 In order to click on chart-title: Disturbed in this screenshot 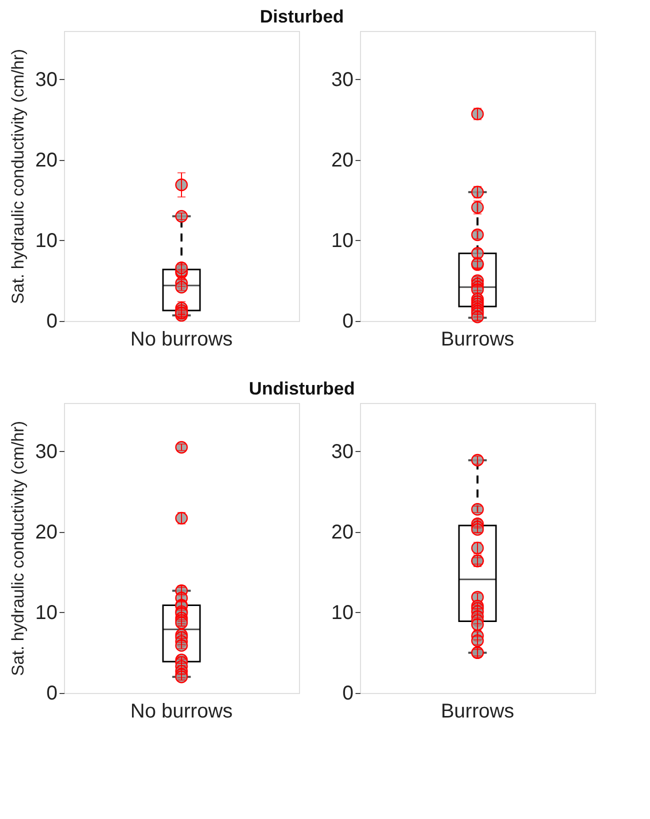, I will do `click(302, 16)`.